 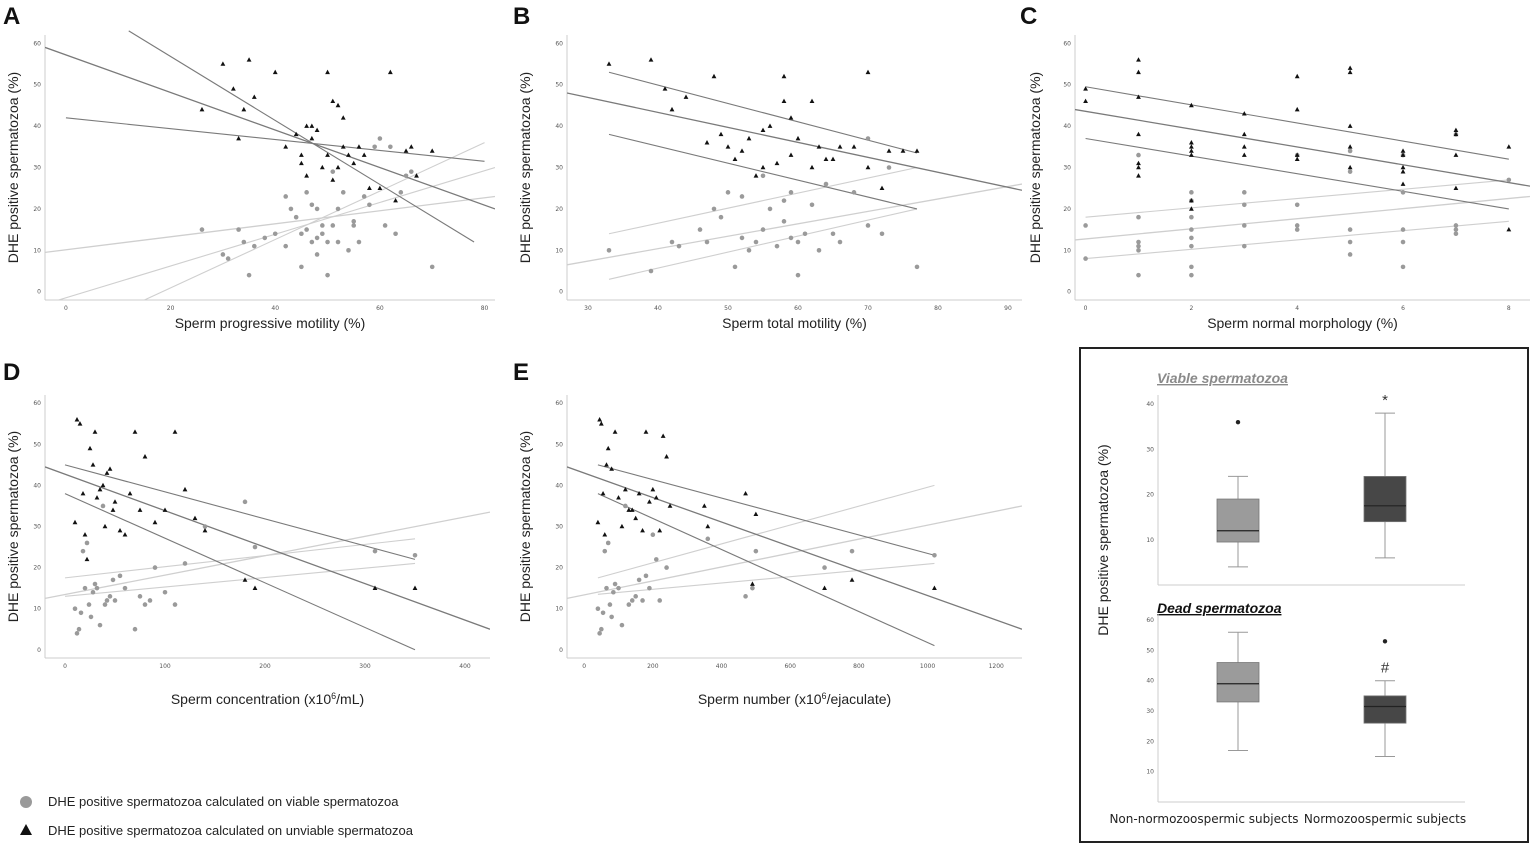 I want to click on x-axis-label-superscript: 6, so click(x=333, y=696).